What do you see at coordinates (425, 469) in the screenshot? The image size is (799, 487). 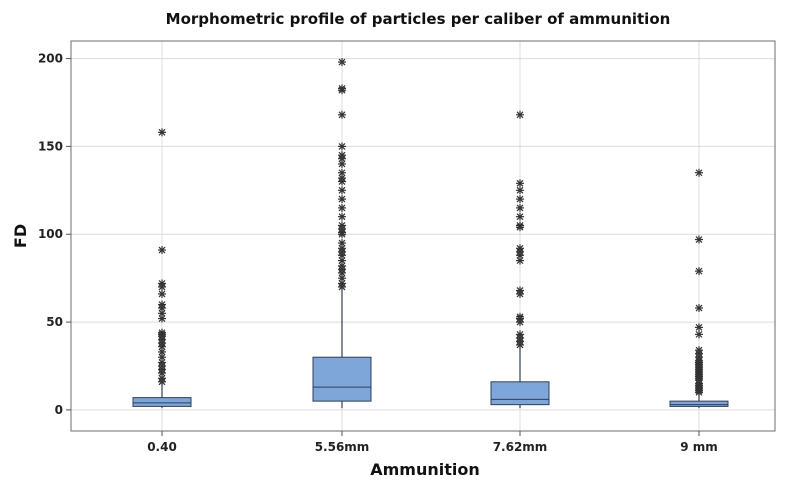 I see `x-axis-label: Ammunition` at bounding box center [425, 469].